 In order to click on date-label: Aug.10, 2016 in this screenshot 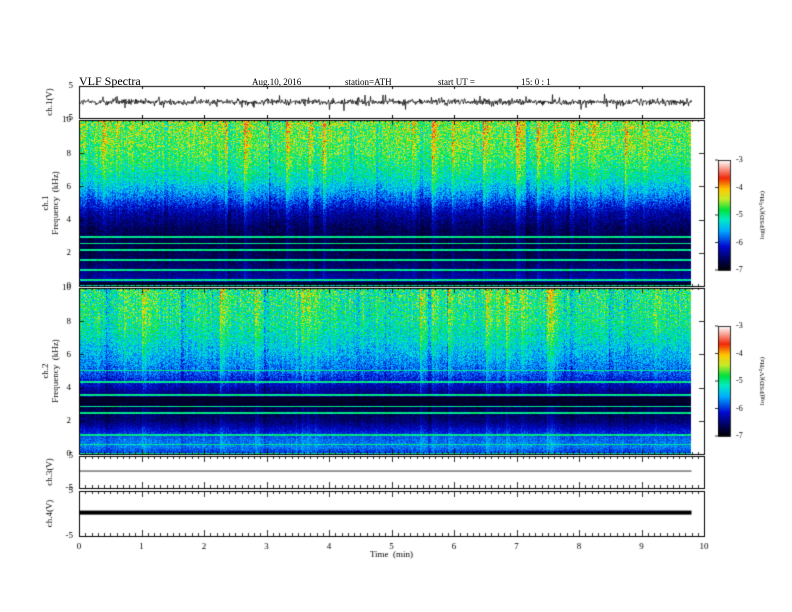, I will do `click(277, 82)`.